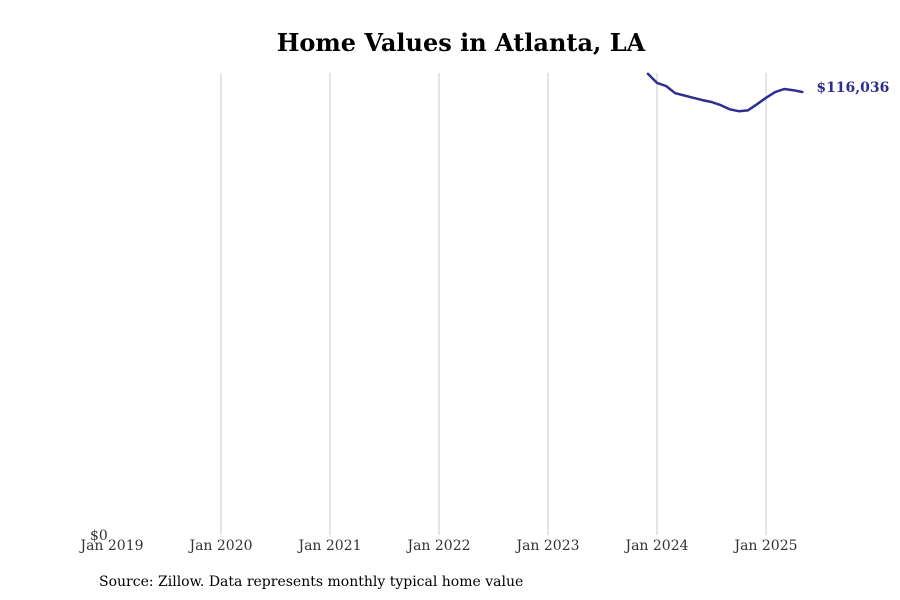 The width and height of the screenshot is (900, 600). What do you see at coordinates (852, 88) in the screenshot?
I see `series-end-label: $116,036` at bounding box center [852, 88].